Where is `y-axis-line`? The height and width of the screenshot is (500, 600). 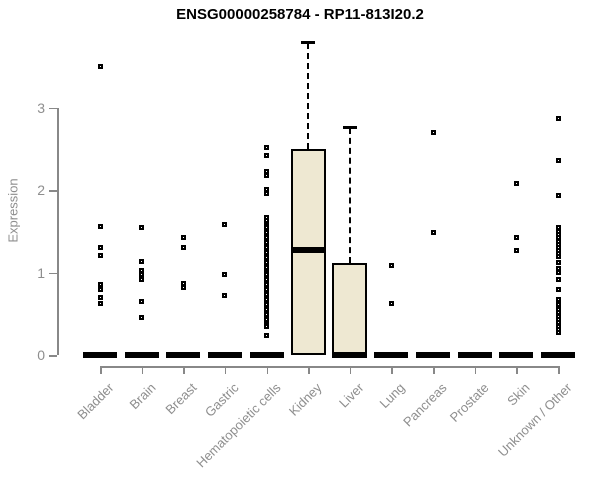 y-axis-line is located at coordinates (58, 231).